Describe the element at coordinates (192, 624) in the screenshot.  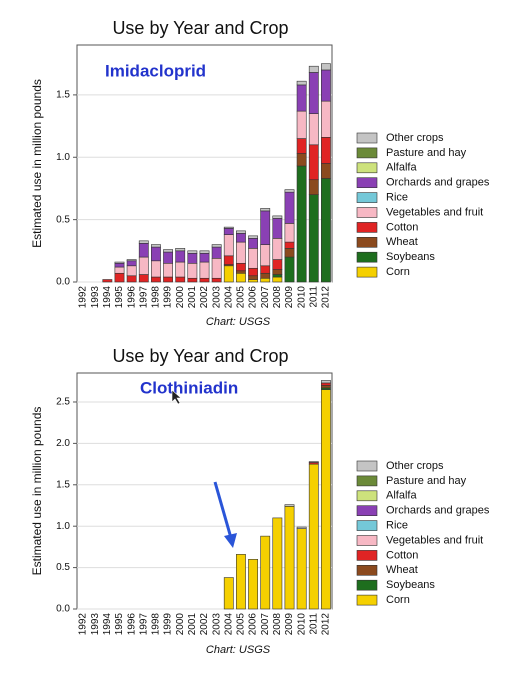
I see `x-tick-label: 2001` at that location.